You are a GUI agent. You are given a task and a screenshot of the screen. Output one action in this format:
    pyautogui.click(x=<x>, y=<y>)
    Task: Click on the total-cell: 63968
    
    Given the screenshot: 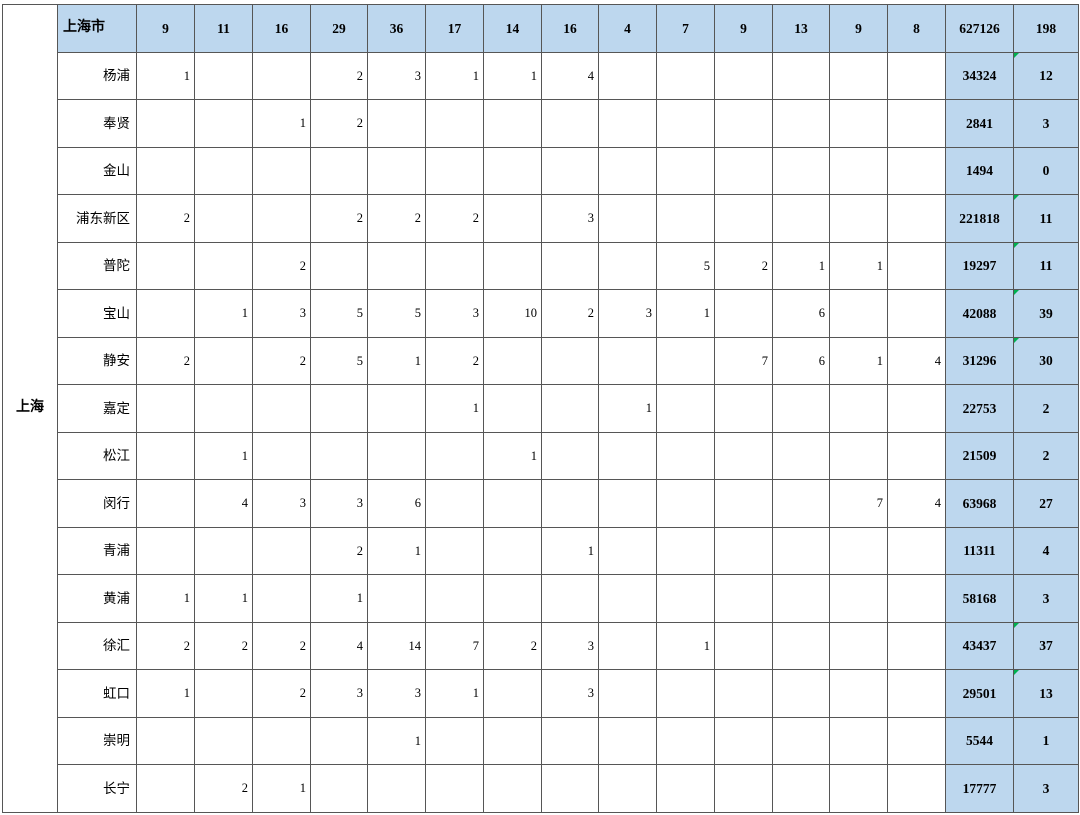 What is the action you would take?
    pyautogui.click(x=979, y=503)
    